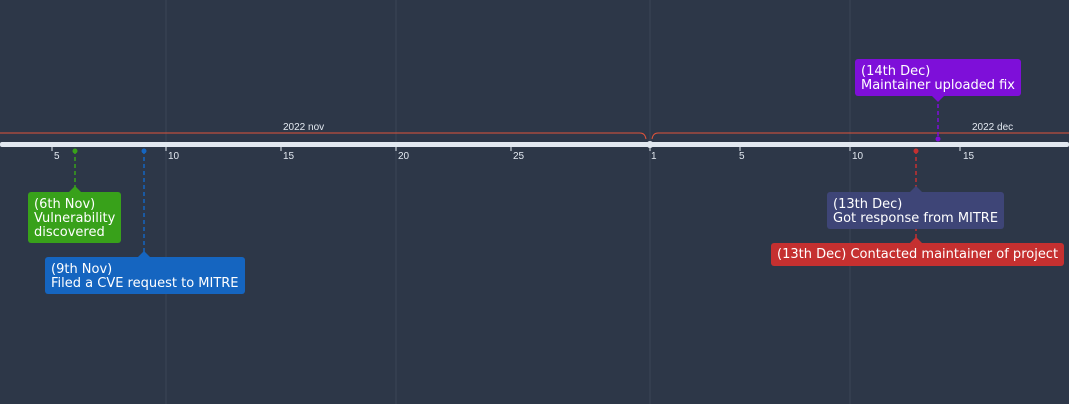 The image size is (1069, 404). I want to click on event-date: (9th Nov), so click(82, 269).